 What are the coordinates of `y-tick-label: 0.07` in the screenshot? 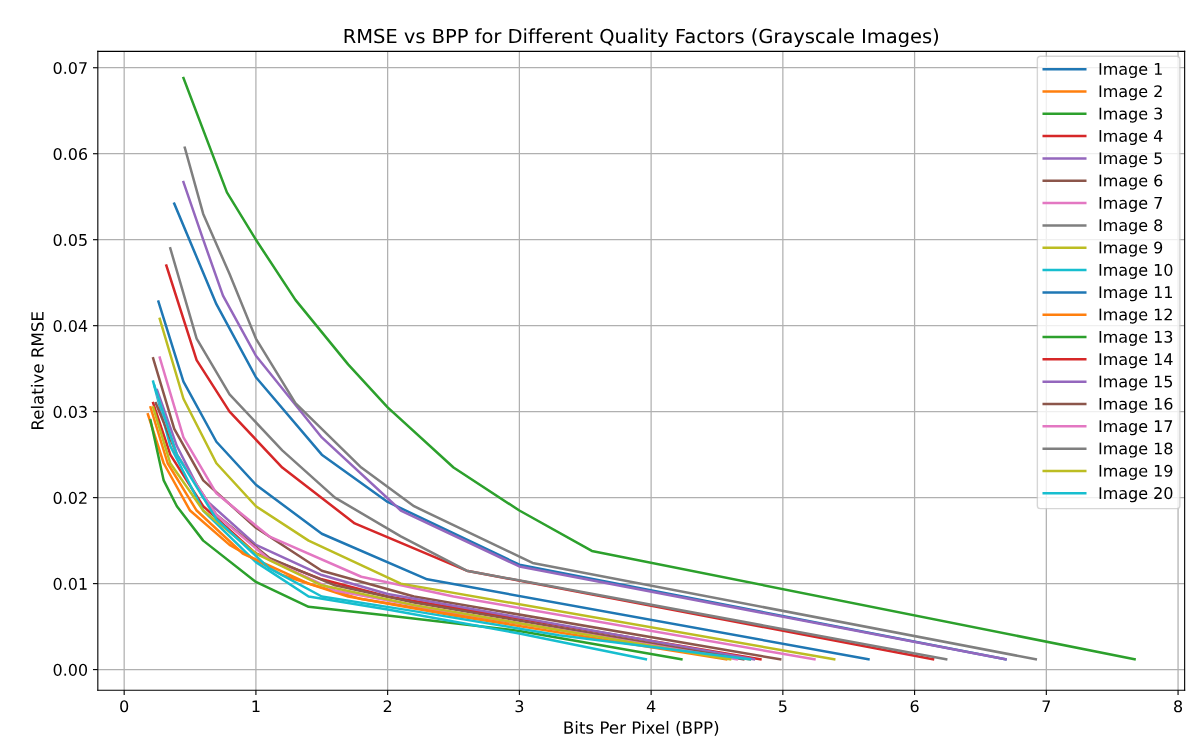 It's located at (70, 68).